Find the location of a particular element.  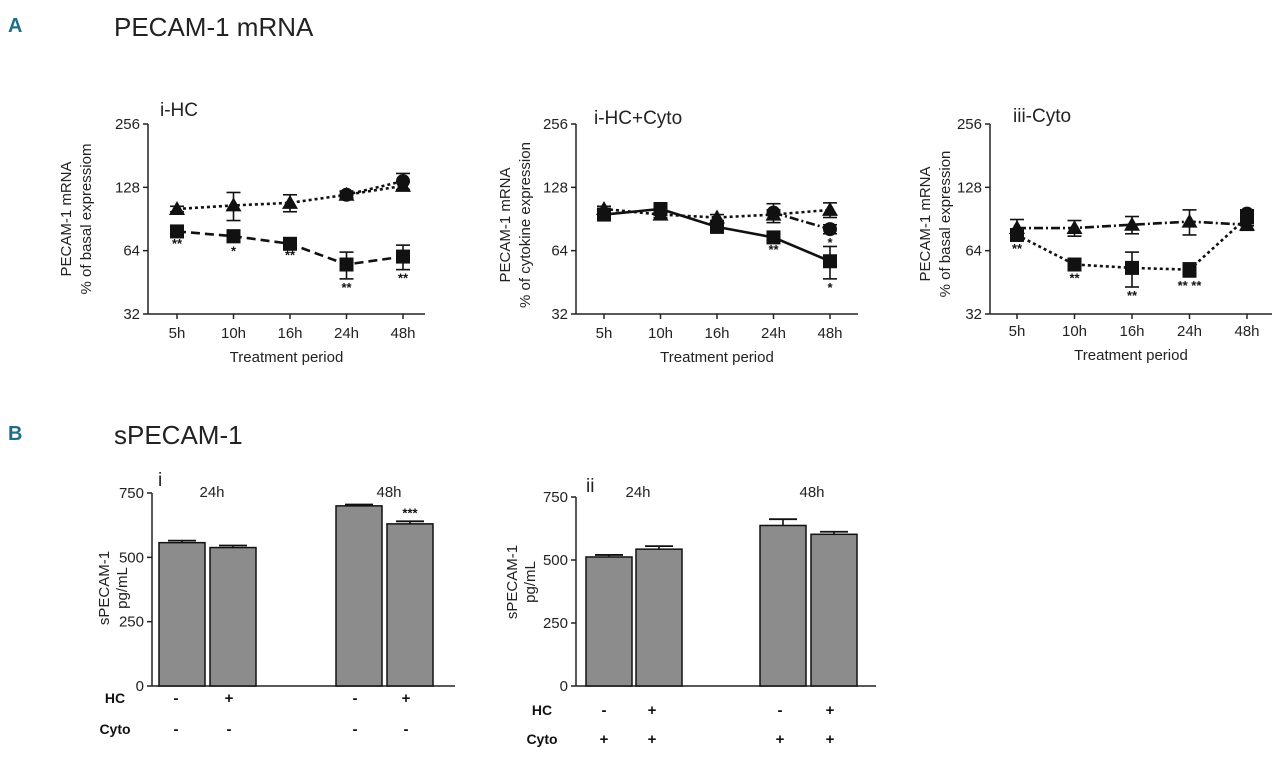

y-tick-label: 32 is located at coordinates (973, 314).